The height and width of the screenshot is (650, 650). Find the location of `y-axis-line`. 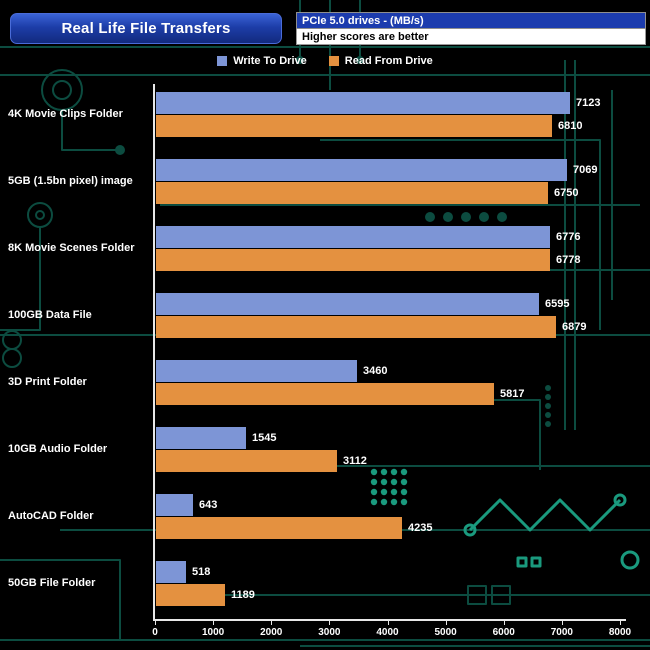

y-axis-line is located at coordinates (154, 352).